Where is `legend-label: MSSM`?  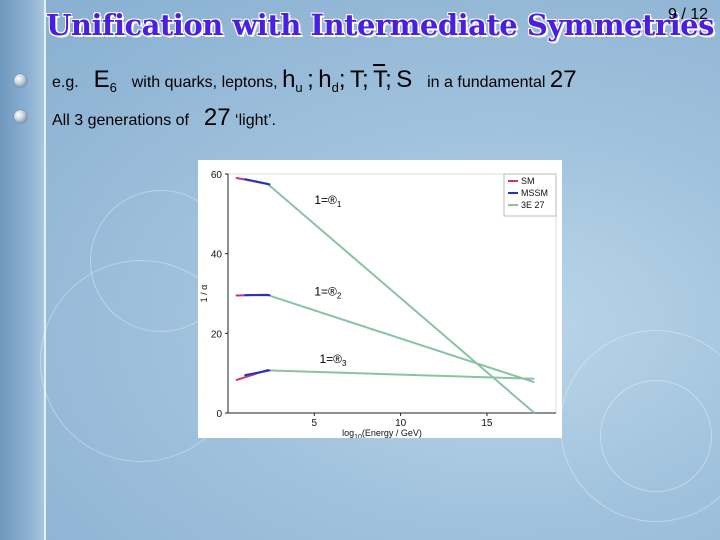
legend-label: MSSM is located at coordinates (534, 193).